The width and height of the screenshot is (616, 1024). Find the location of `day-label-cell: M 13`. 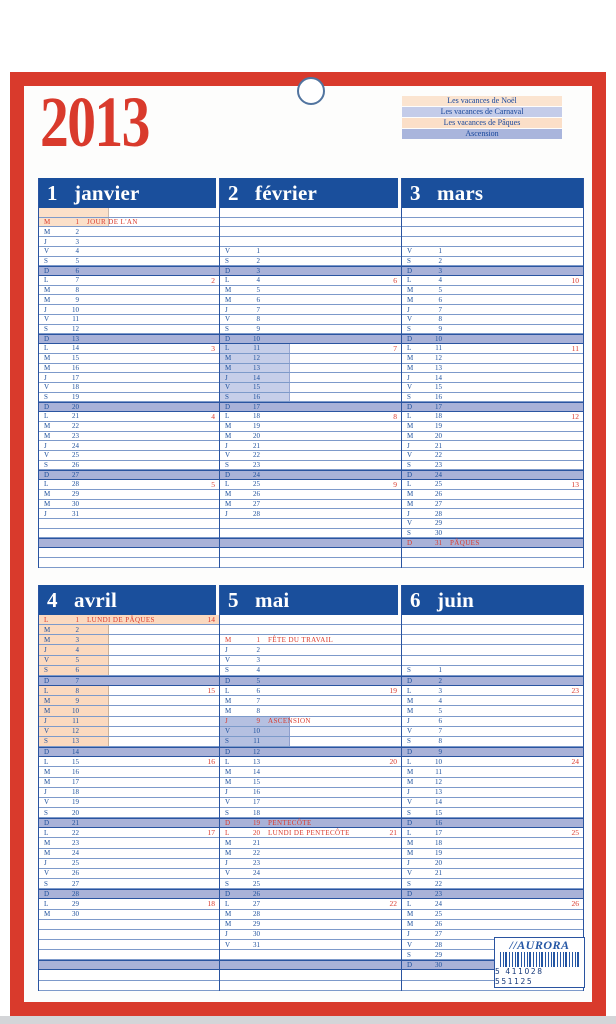

day-label-cell: M 13 is located at coordinates (255, 368).